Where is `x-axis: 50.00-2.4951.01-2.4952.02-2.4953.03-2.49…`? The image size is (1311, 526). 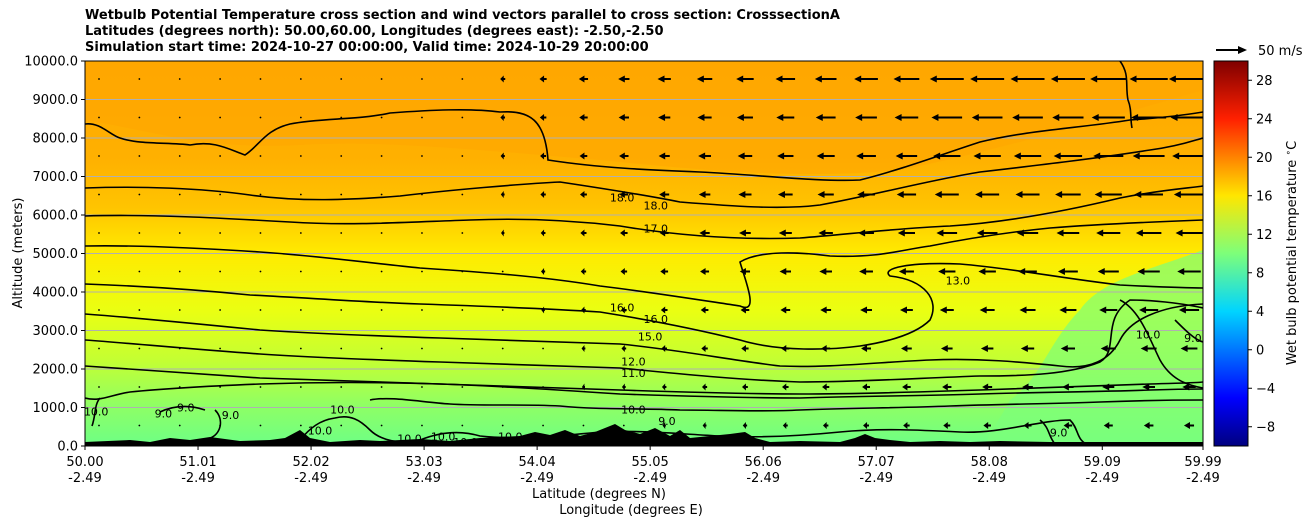
x-axis: 50.00-2.4951.01-2.4952.02-2.4953.03-2.49… is located at coordinates (644, 466).